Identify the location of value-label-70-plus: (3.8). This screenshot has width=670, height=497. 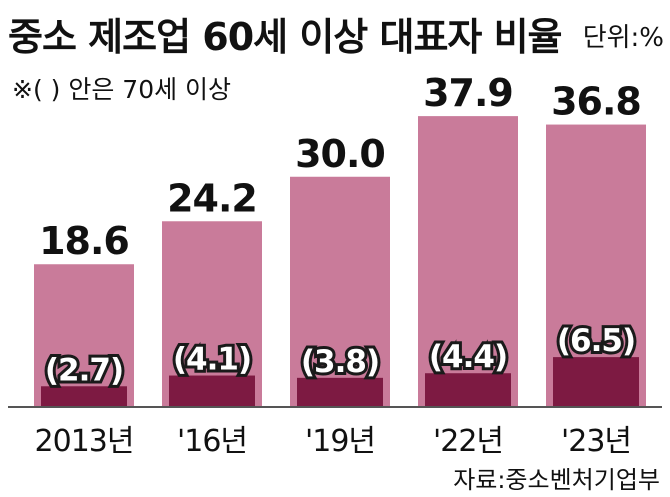
(340, 362).